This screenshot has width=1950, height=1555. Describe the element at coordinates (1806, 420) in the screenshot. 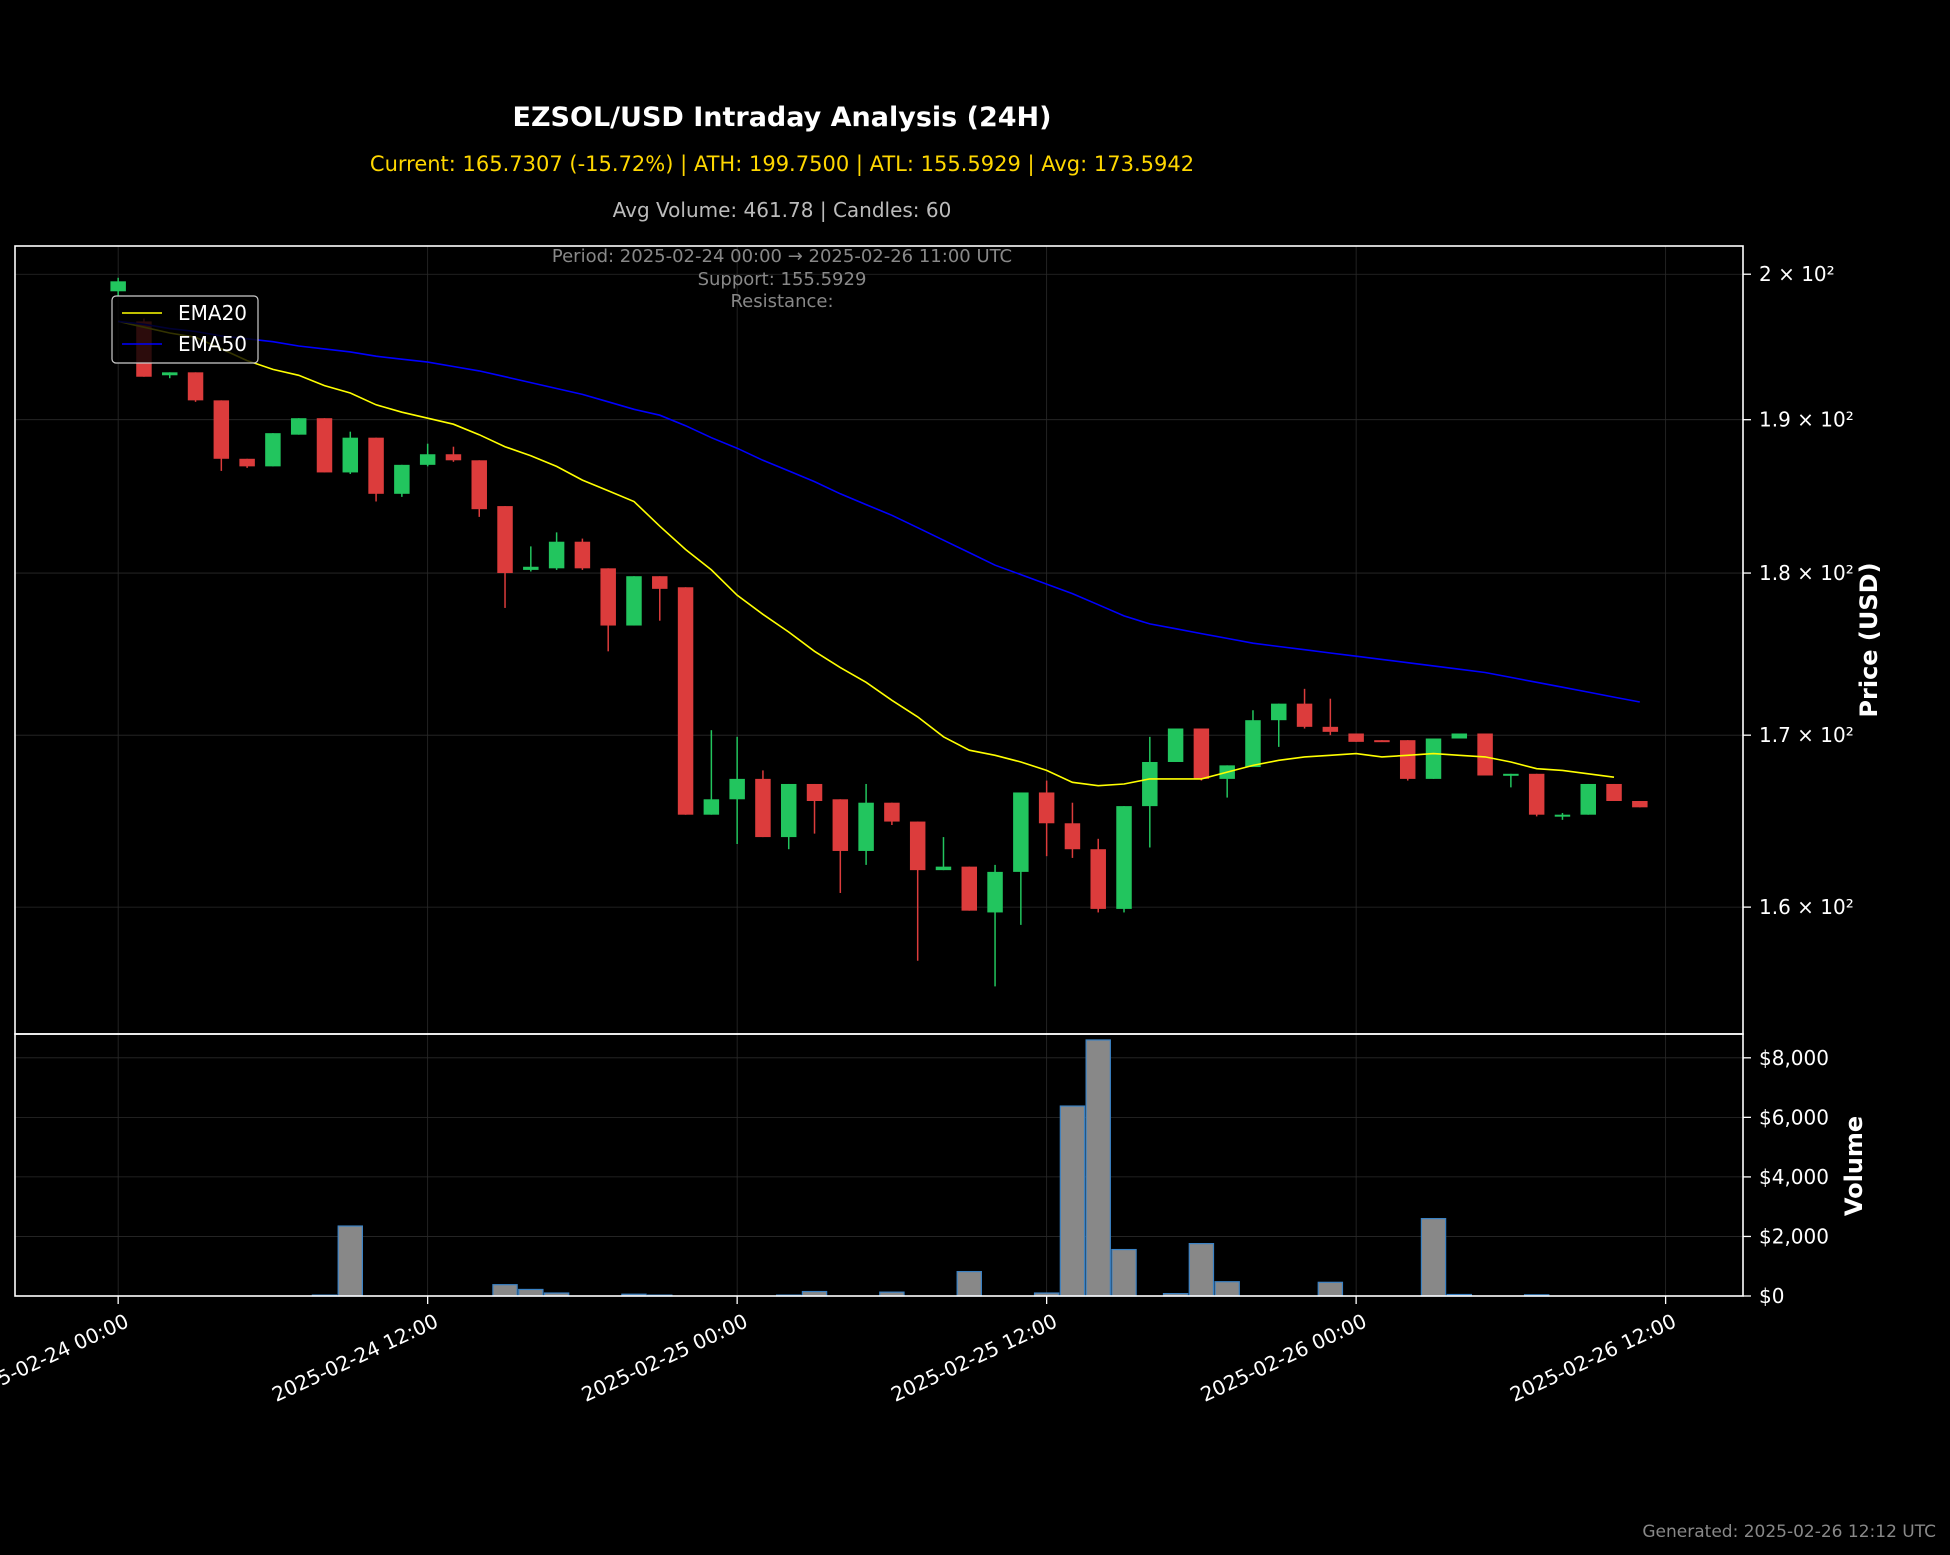

I see `price-y-tick-label: 1.9 × 10²` at that location.